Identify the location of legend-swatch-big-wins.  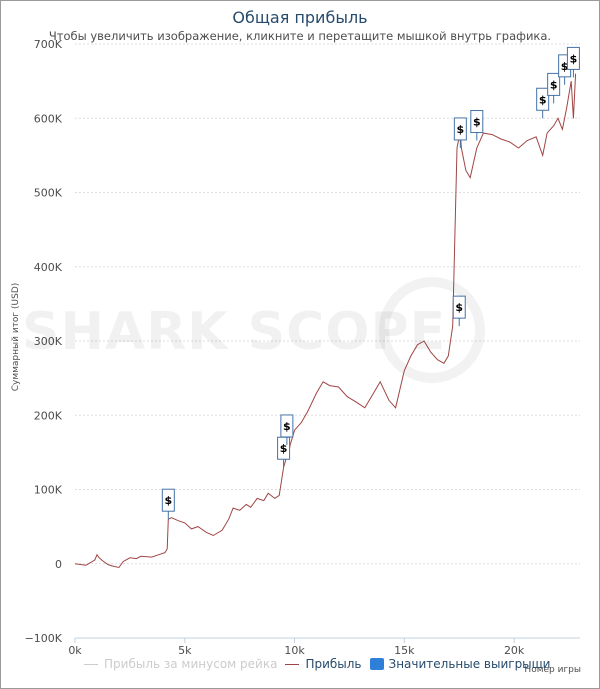
(376, 664).